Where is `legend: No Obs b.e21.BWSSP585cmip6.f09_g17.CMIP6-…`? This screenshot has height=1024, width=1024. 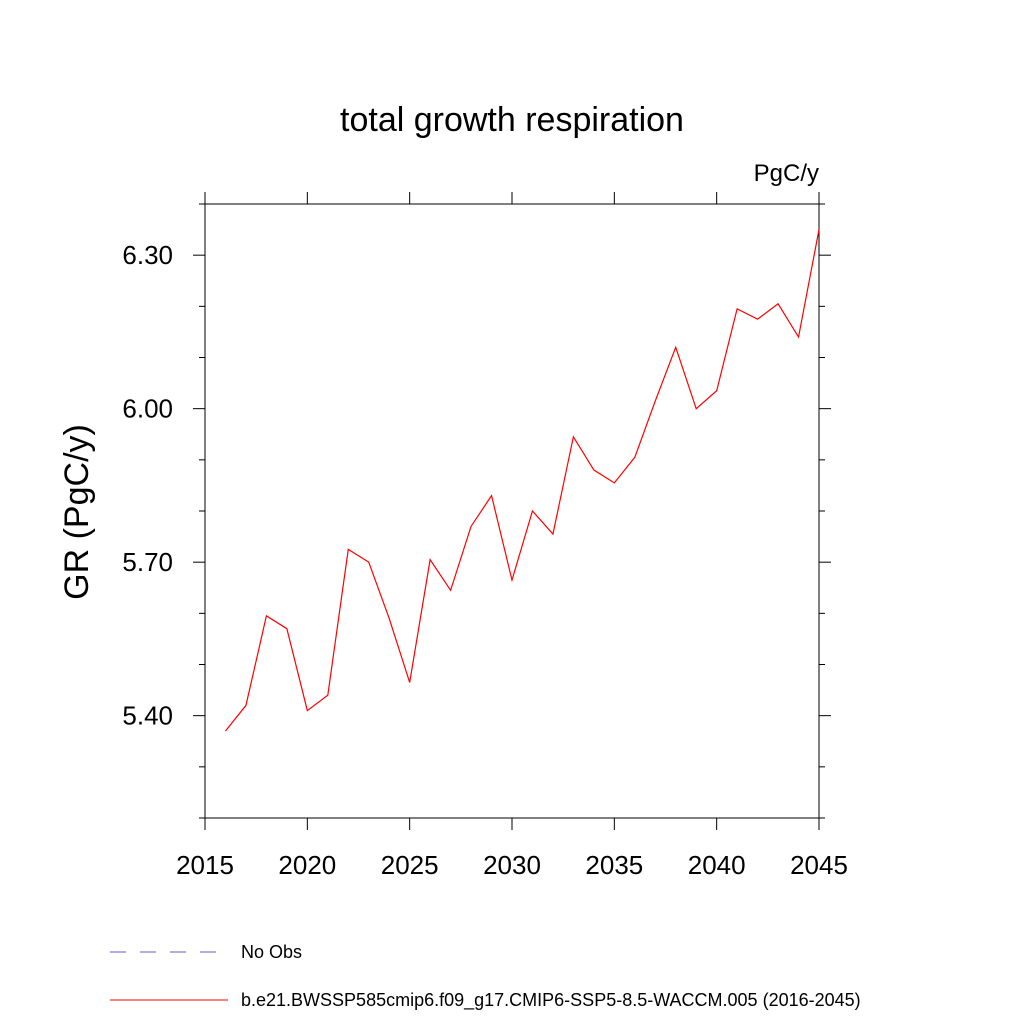 legend: No Obs b.e21.BWSSP585cmip6.f09_g17.CMIP6-… is located at coordinates (485, 976).